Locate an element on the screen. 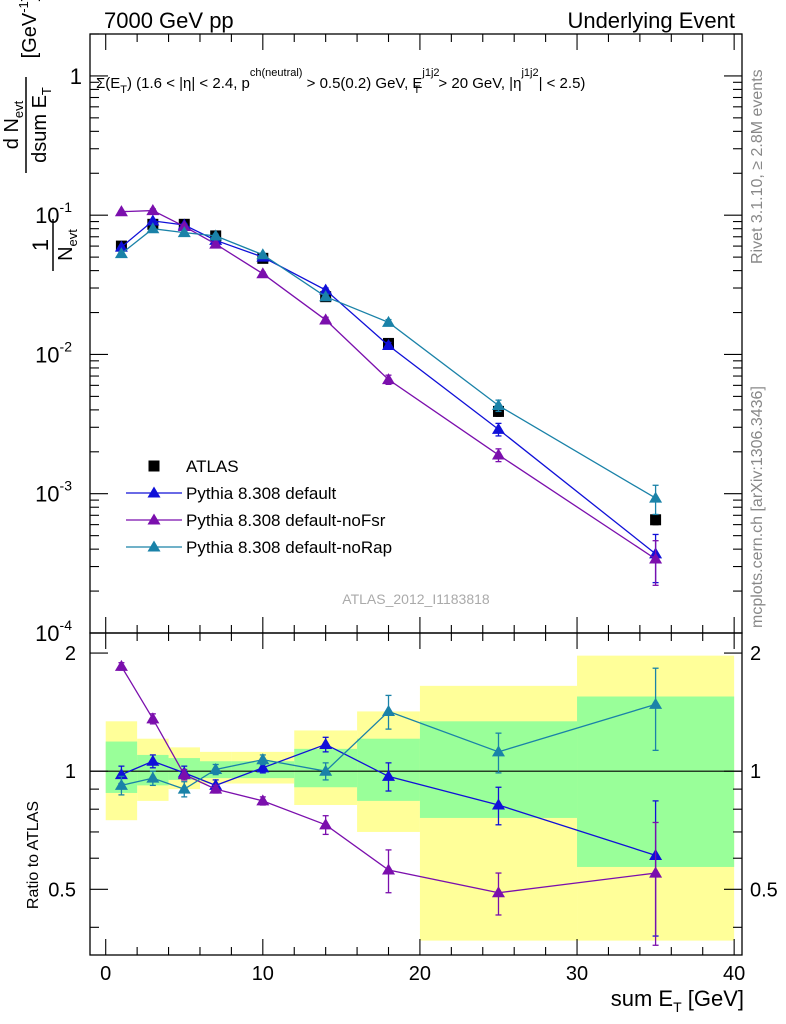  main-y-axis-label: 1 Nevt d Nevt dsum ET [GeV-1] is located at coordinates (40, 135).